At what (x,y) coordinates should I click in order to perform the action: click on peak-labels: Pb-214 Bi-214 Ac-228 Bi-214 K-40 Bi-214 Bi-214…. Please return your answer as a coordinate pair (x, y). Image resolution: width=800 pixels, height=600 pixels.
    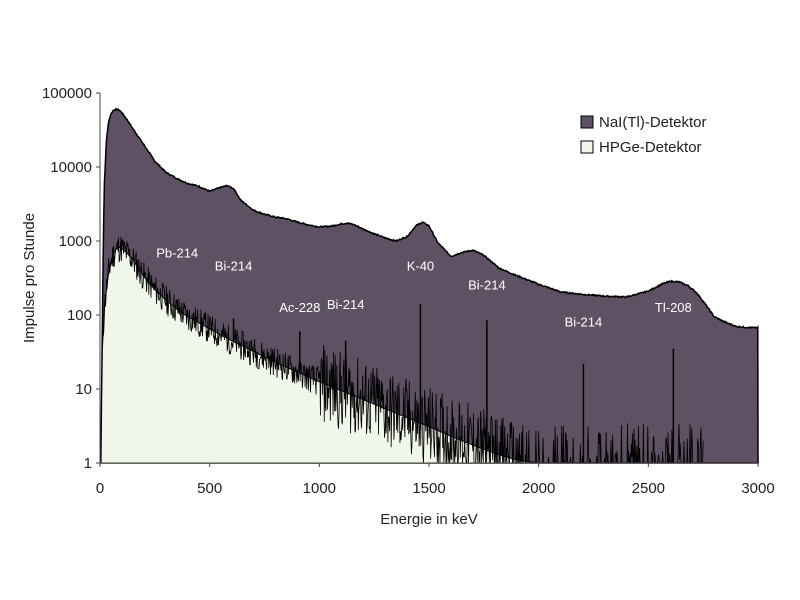
    Looking at the image, I should click on (424, 287).